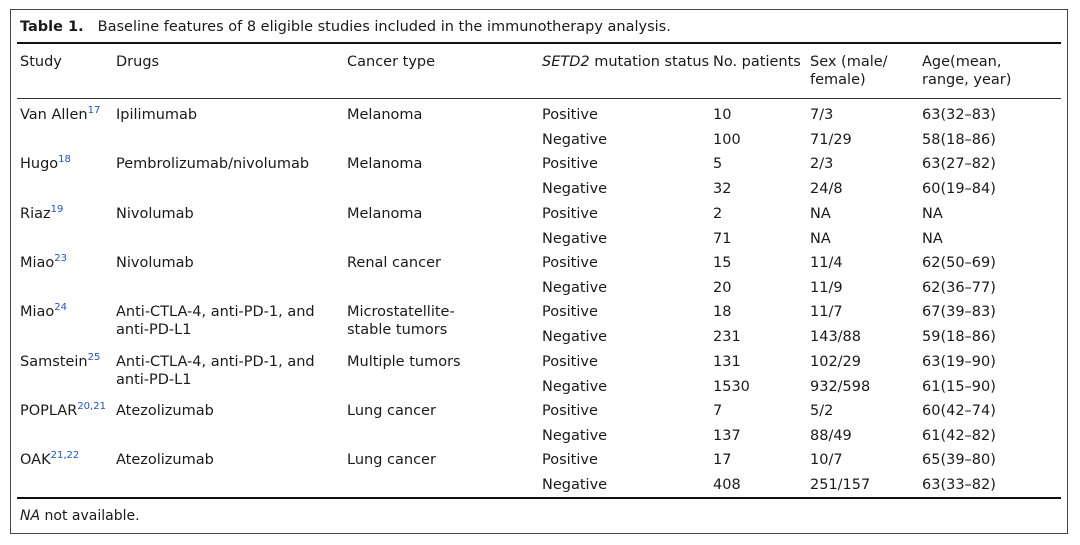 This screenshot has height=545, width=1080. Describe the element at coordinates (397, 330) in the screenshot. I see `cancer-type-cell: stable tumors` at that location.